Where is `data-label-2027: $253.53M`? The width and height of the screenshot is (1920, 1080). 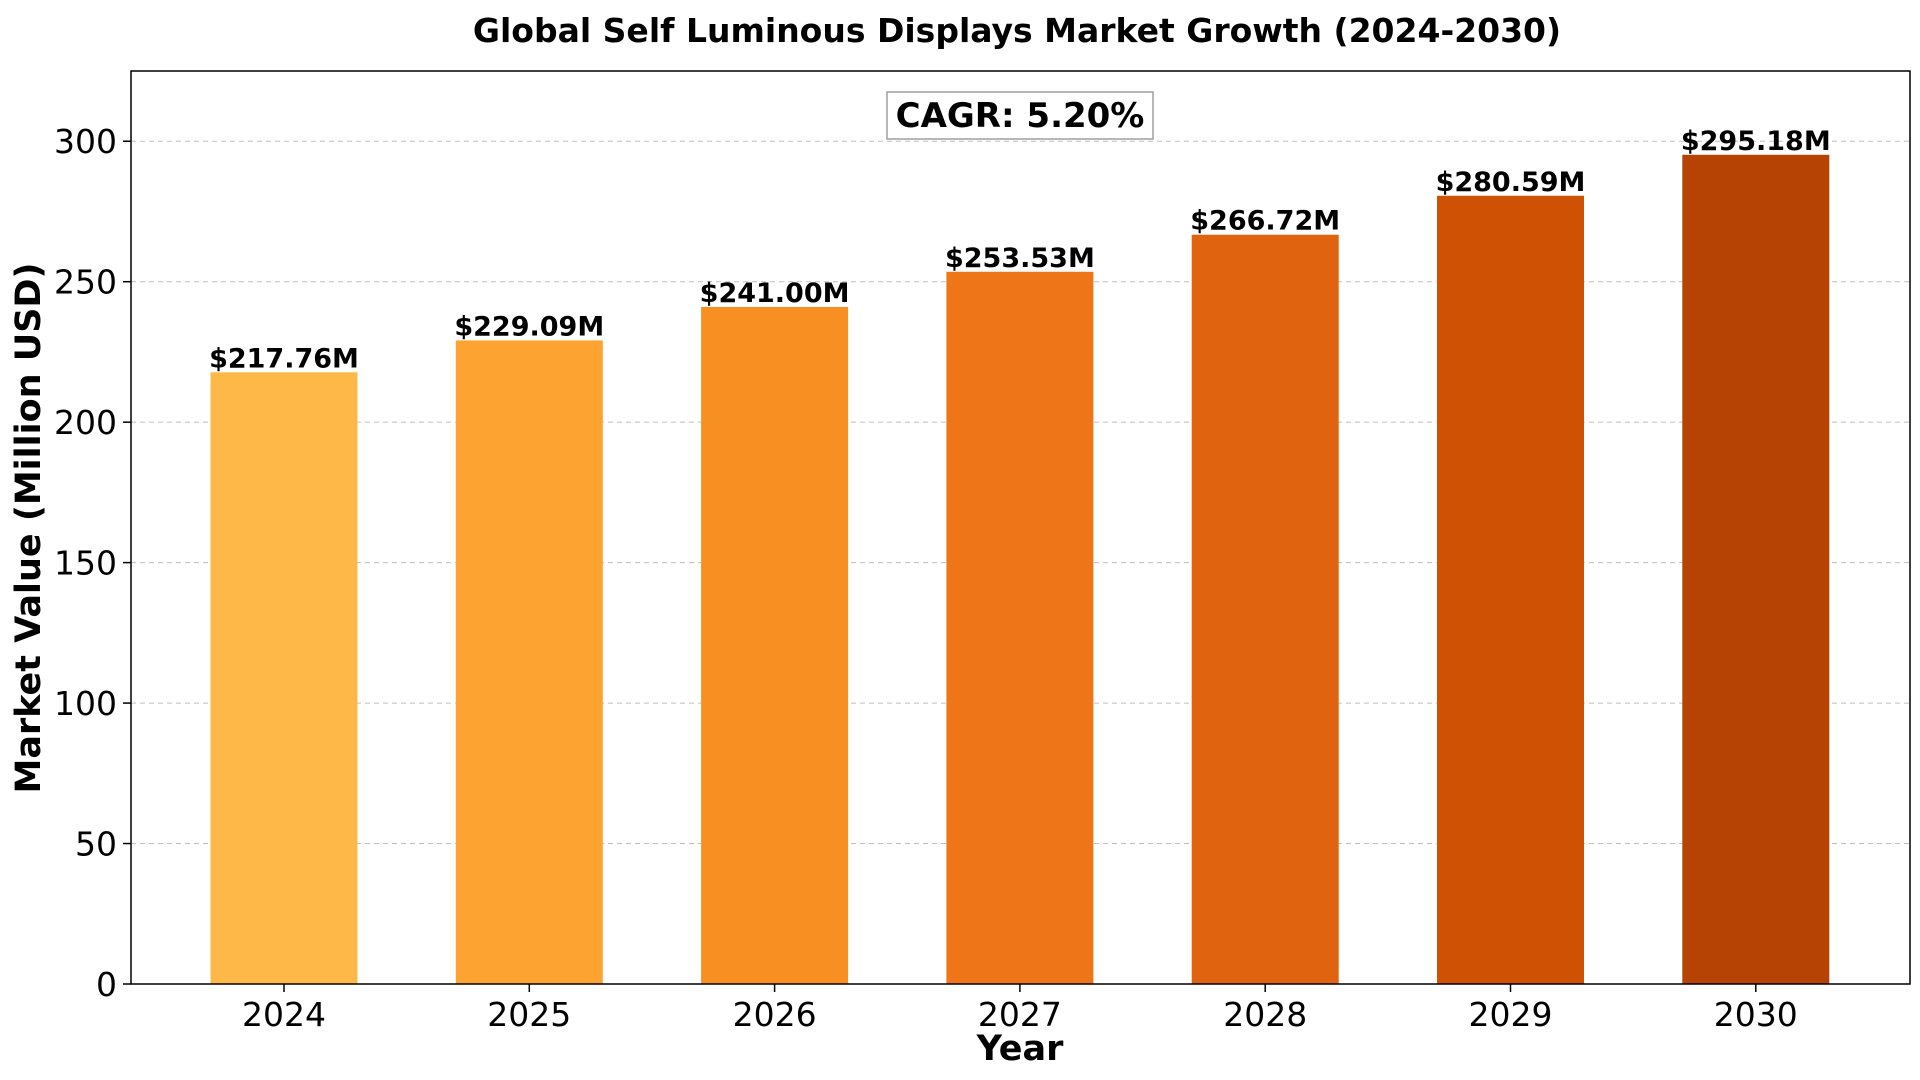 data-label-2027: $253.53M is located at coordinates (1020, 258).